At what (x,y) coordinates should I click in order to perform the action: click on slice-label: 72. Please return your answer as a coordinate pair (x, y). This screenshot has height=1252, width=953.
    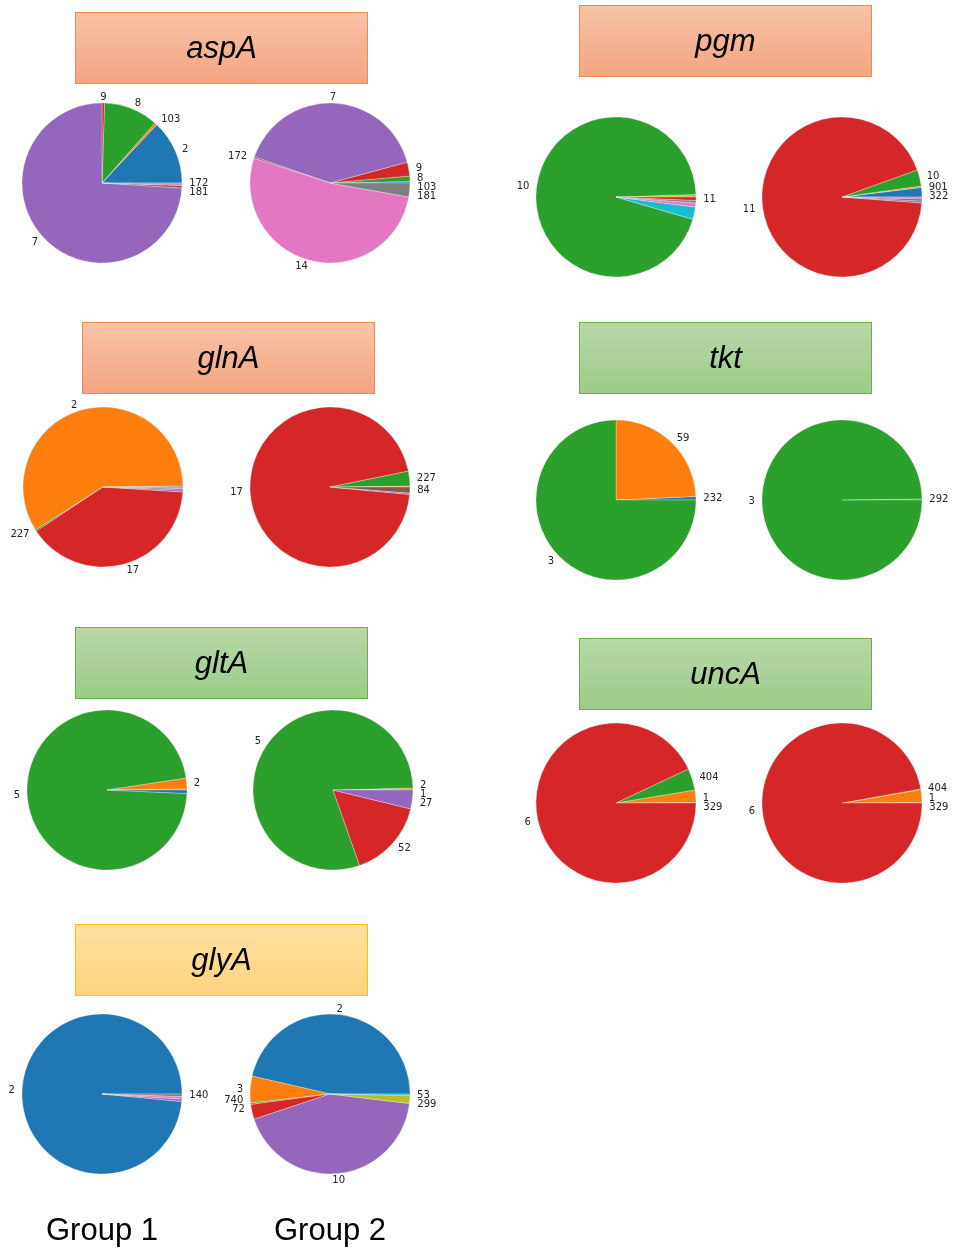
    Looking at the image, I should click on (238, 1109).